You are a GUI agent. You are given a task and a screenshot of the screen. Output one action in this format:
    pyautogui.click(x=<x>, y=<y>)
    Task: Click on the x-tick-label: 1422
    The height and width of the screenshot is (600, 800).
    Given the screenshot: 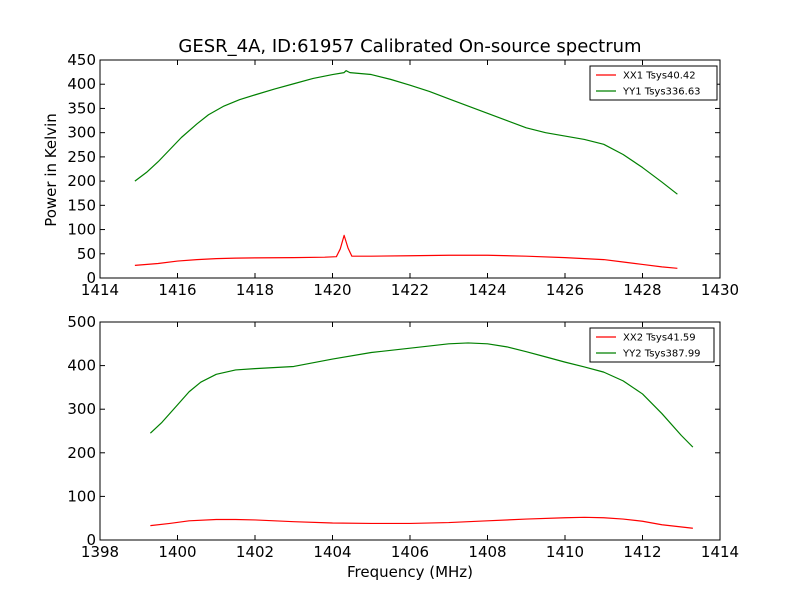 What is the action you would take?
    pyautogui.click(x=410, y=290)
    